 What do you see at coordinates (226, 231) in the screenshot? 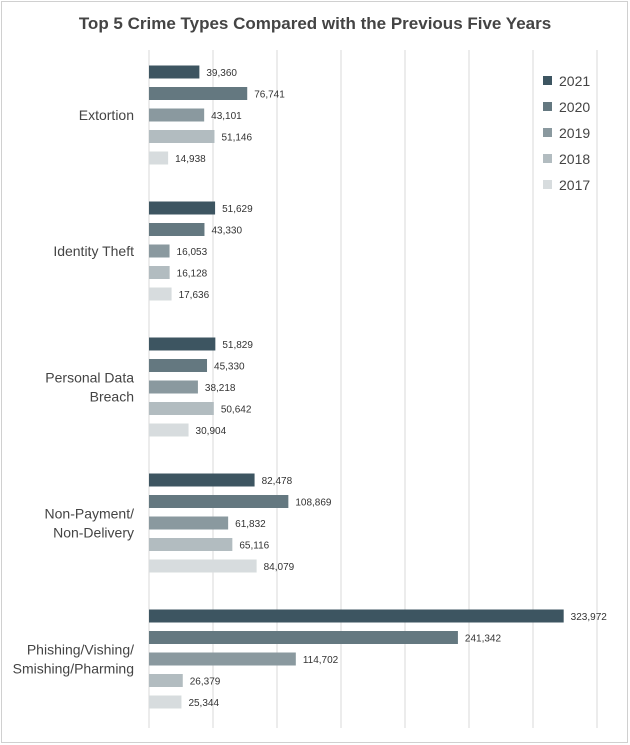
I see `data-label: 43,330` at bounding box center [226, 231].